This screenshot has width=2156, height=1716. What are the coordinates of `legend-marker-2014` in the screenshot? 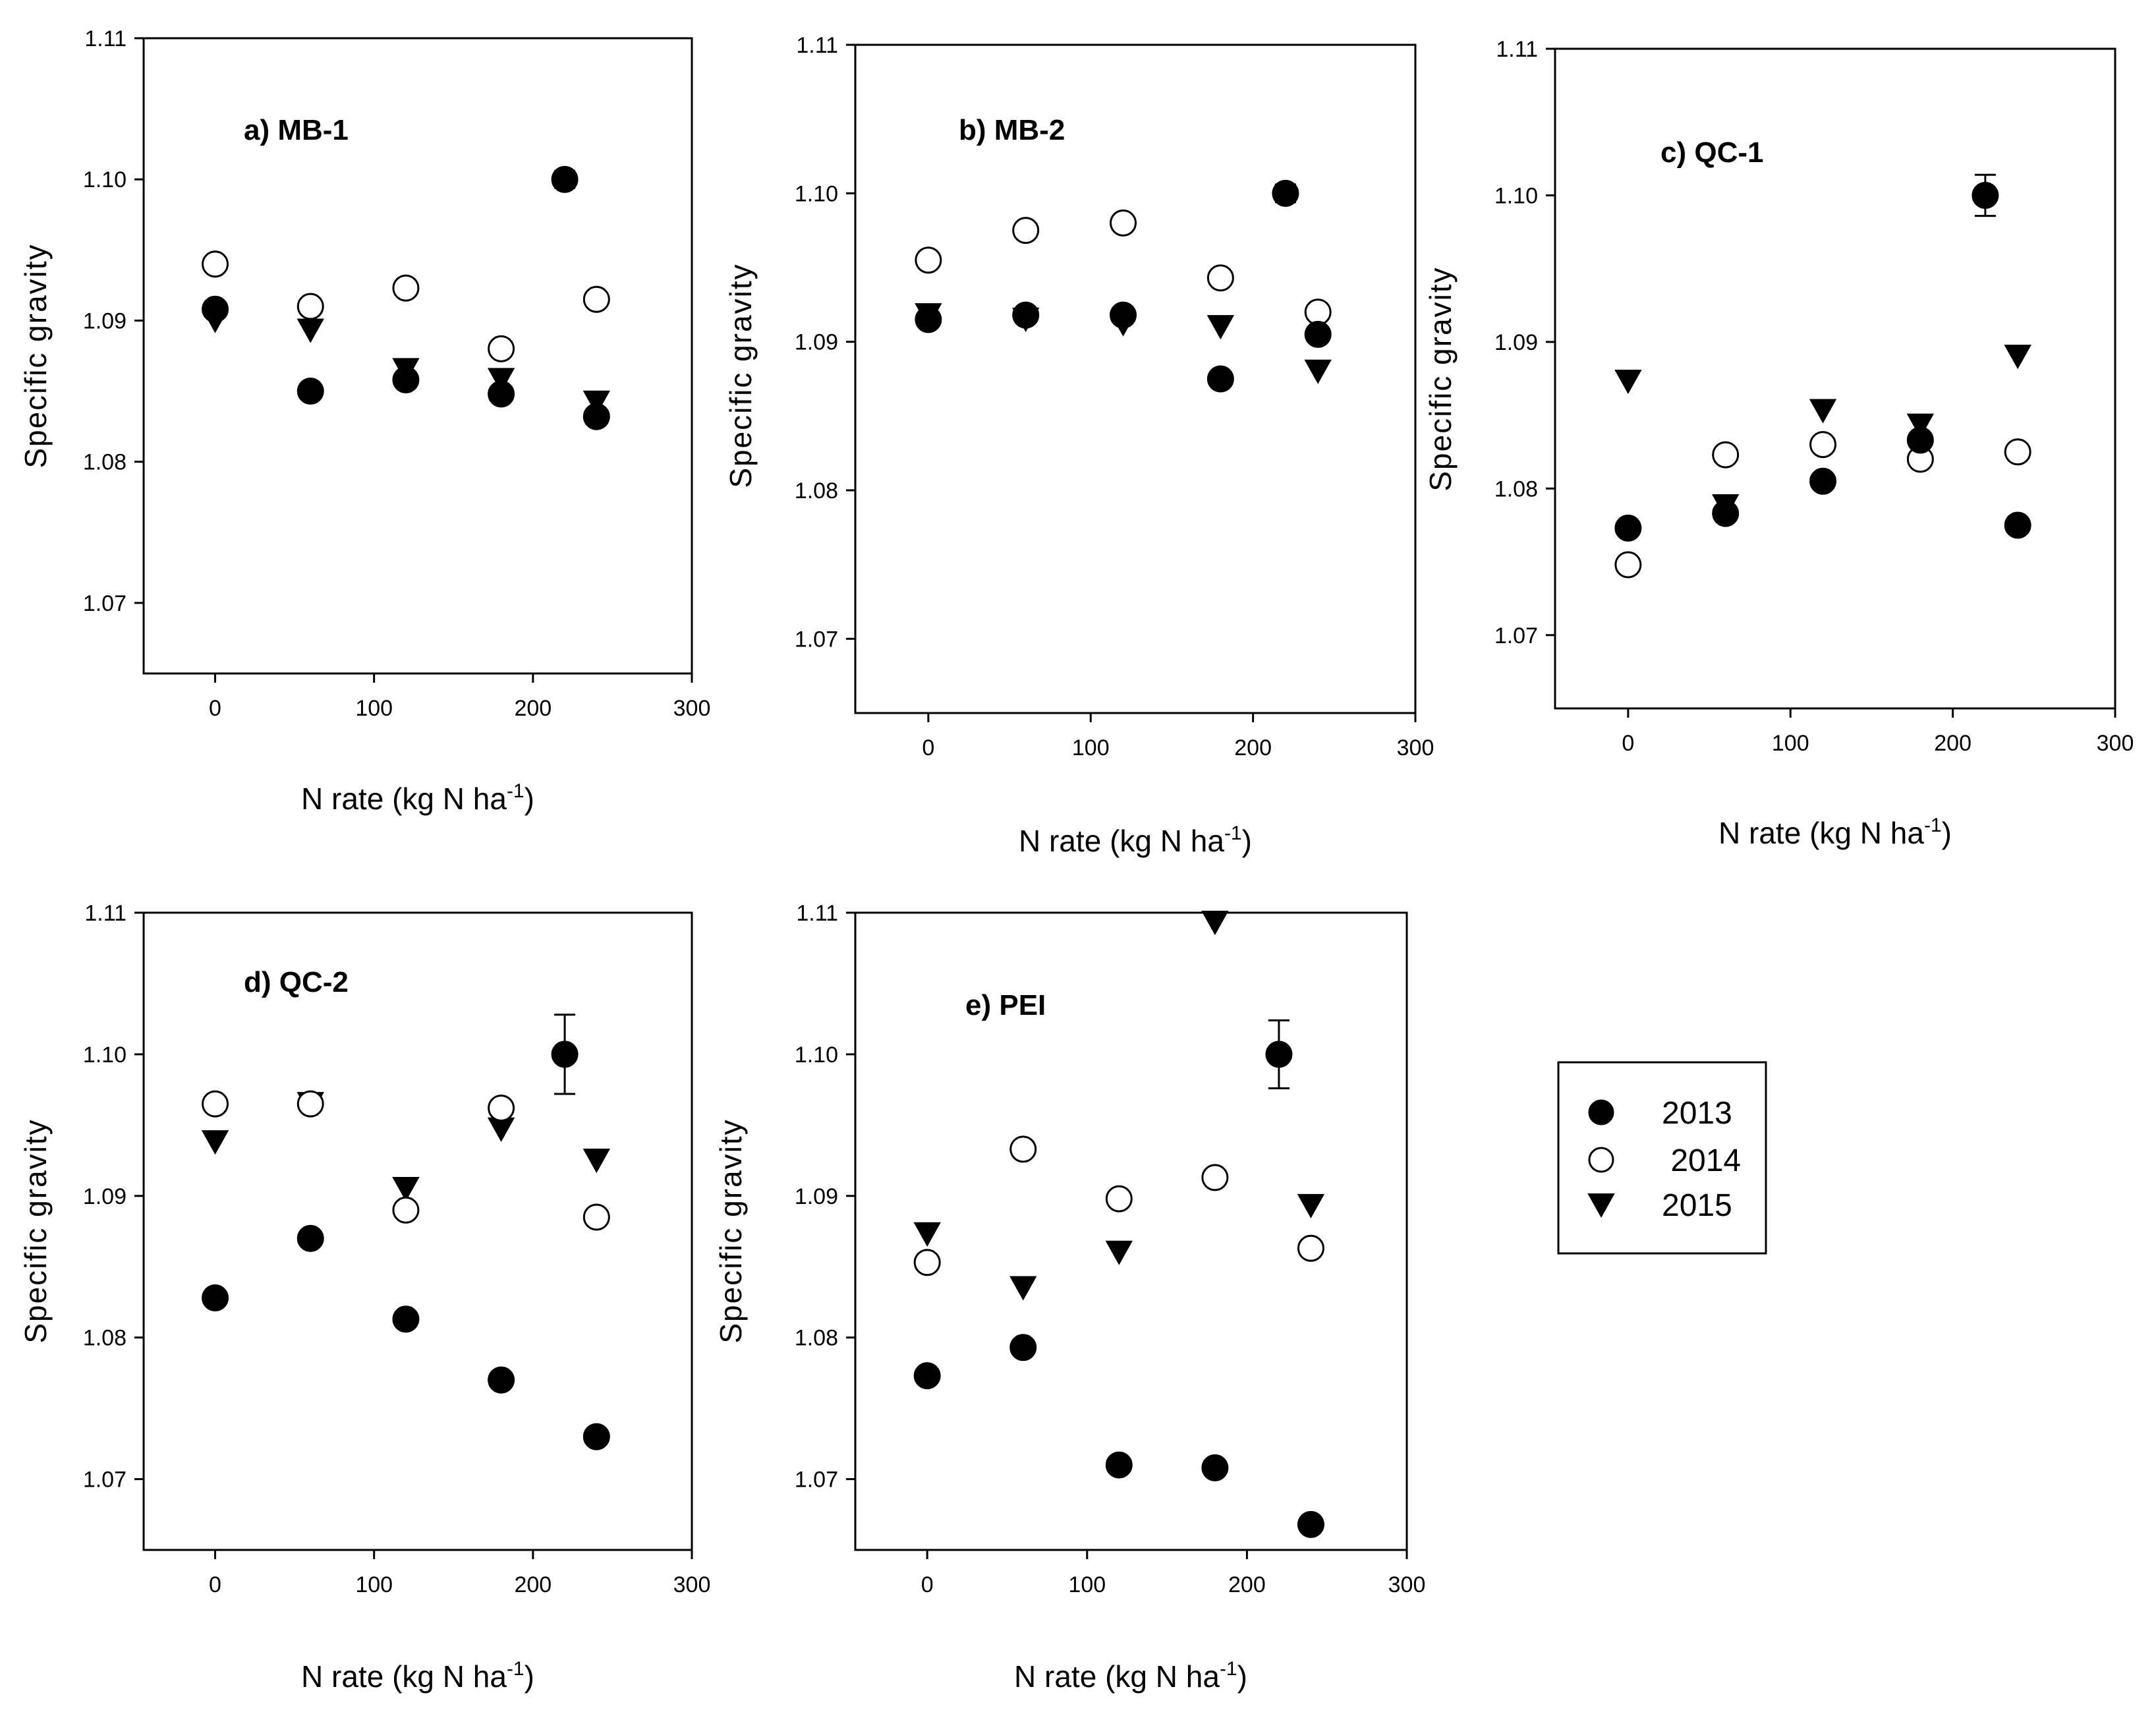 It's located at (1601, 1160).